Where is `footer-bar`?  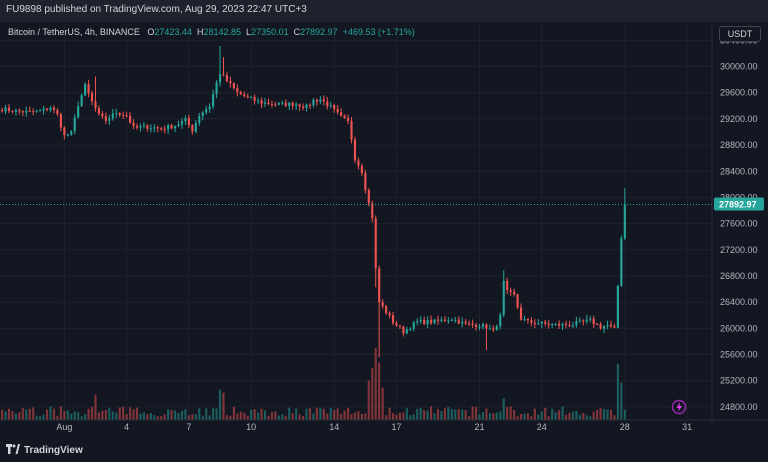 footer-bar is located at coordinates (384, 451).